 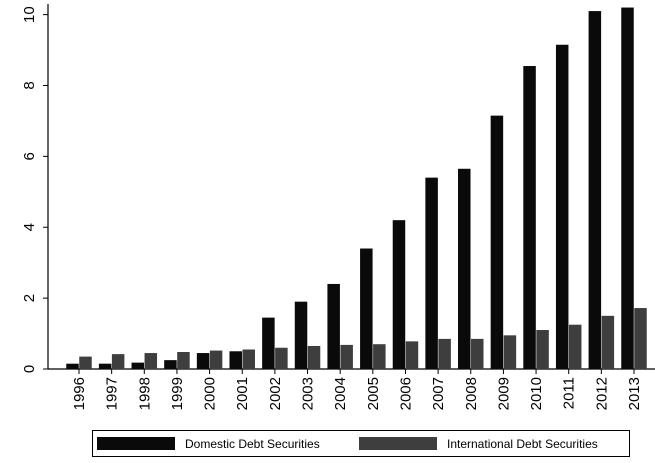 What do you see at coordinates (29, 298) in the screenshot?
I see `y-tick-label: 2` at bounding box center [29, 298].